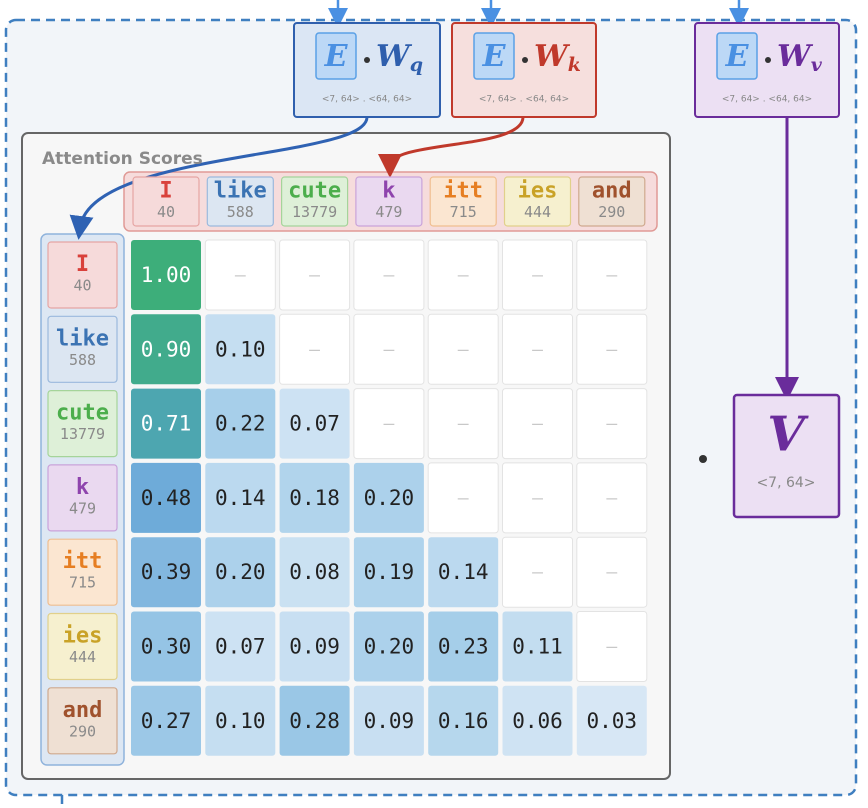 Image resolution: width=868 pixels, height=808 pixels. Describe the element at coordinates (82, 657) in the screenshot. I see `token-id: 444` at that location.